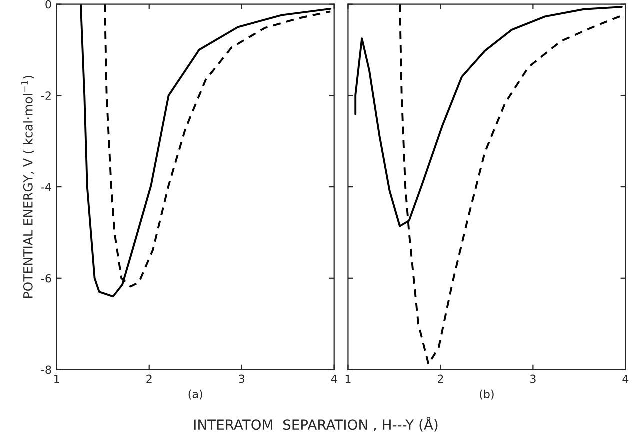 This screenshot has height=435, width=632. I want to click on y-tick-label: -8, so click(46, 370).